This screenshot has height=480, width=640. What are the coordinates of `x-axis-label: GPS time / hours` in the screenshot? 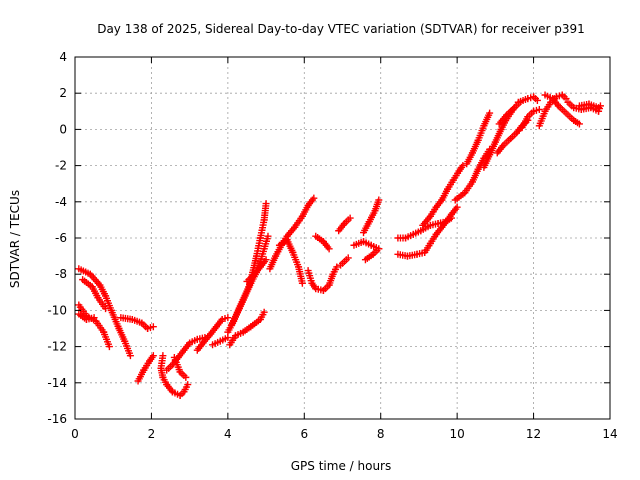 It's located at (341, 466).